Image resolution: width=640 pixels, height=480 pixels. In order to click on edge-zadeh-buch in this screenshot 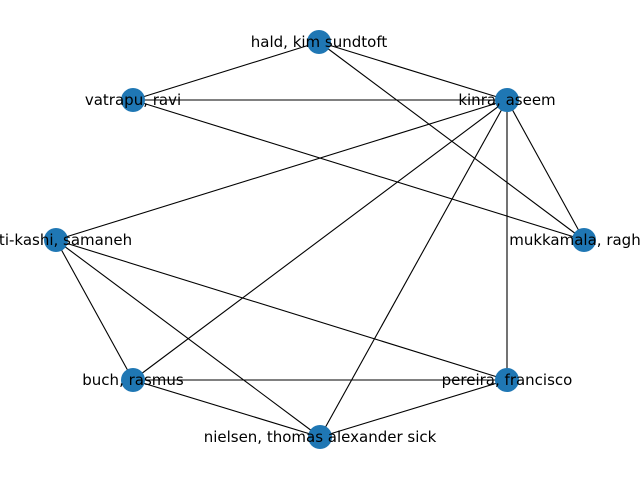, I will do `click(94, 310)`.